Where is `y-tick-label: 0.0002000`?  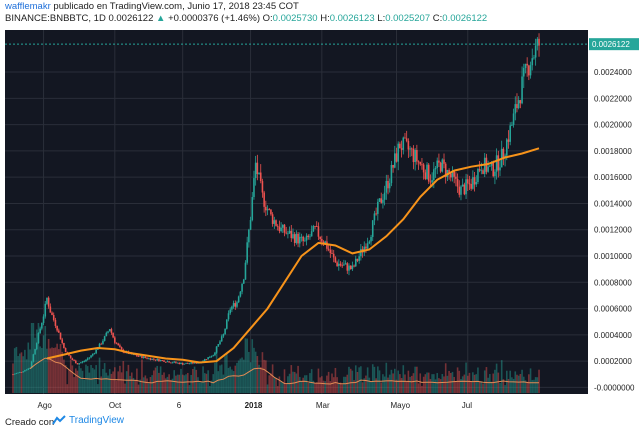
y-tick-label: 0.0002000 is located at coordinates (613, 361).